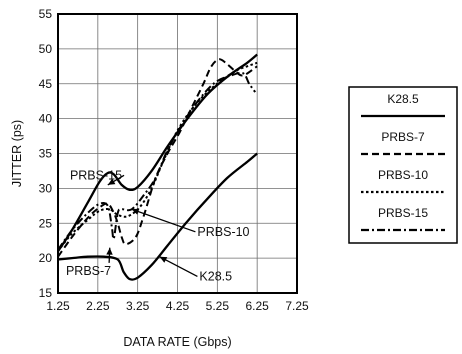  Describe the element at coordinates (46, 14) in the screenshot. I see `y-tick-label: 55` at that location.